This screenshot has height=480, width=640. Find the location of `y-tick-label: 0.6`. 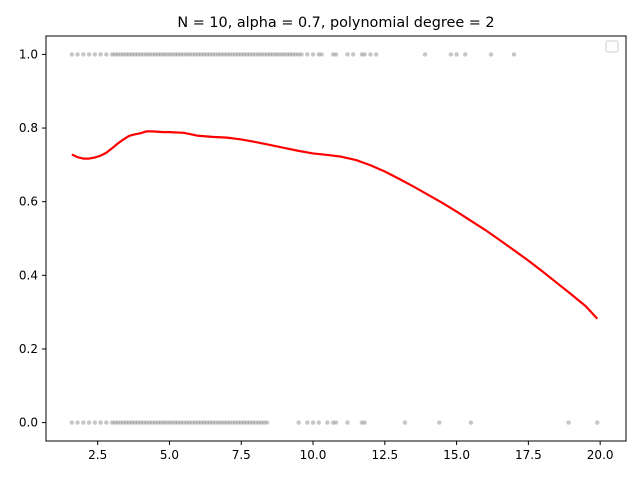

y-tick-label: 0.6 is located at coordinates (28, 202).